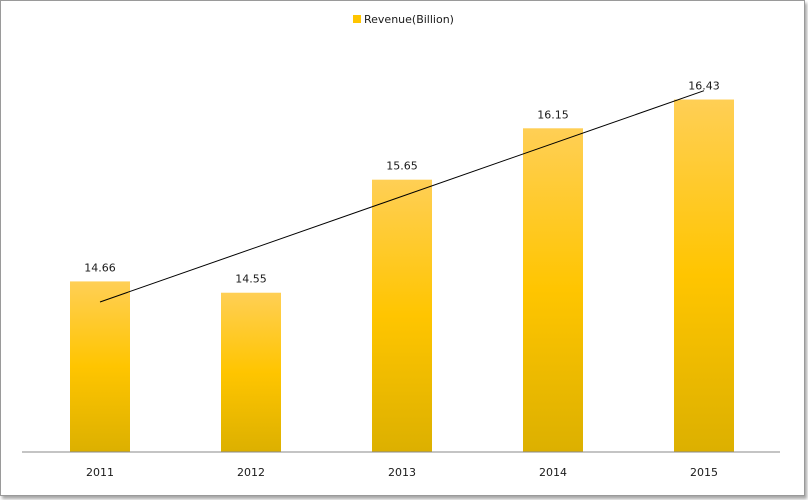 The image size is (808, 500). I want to click on bar-2015, so click(704, 275).